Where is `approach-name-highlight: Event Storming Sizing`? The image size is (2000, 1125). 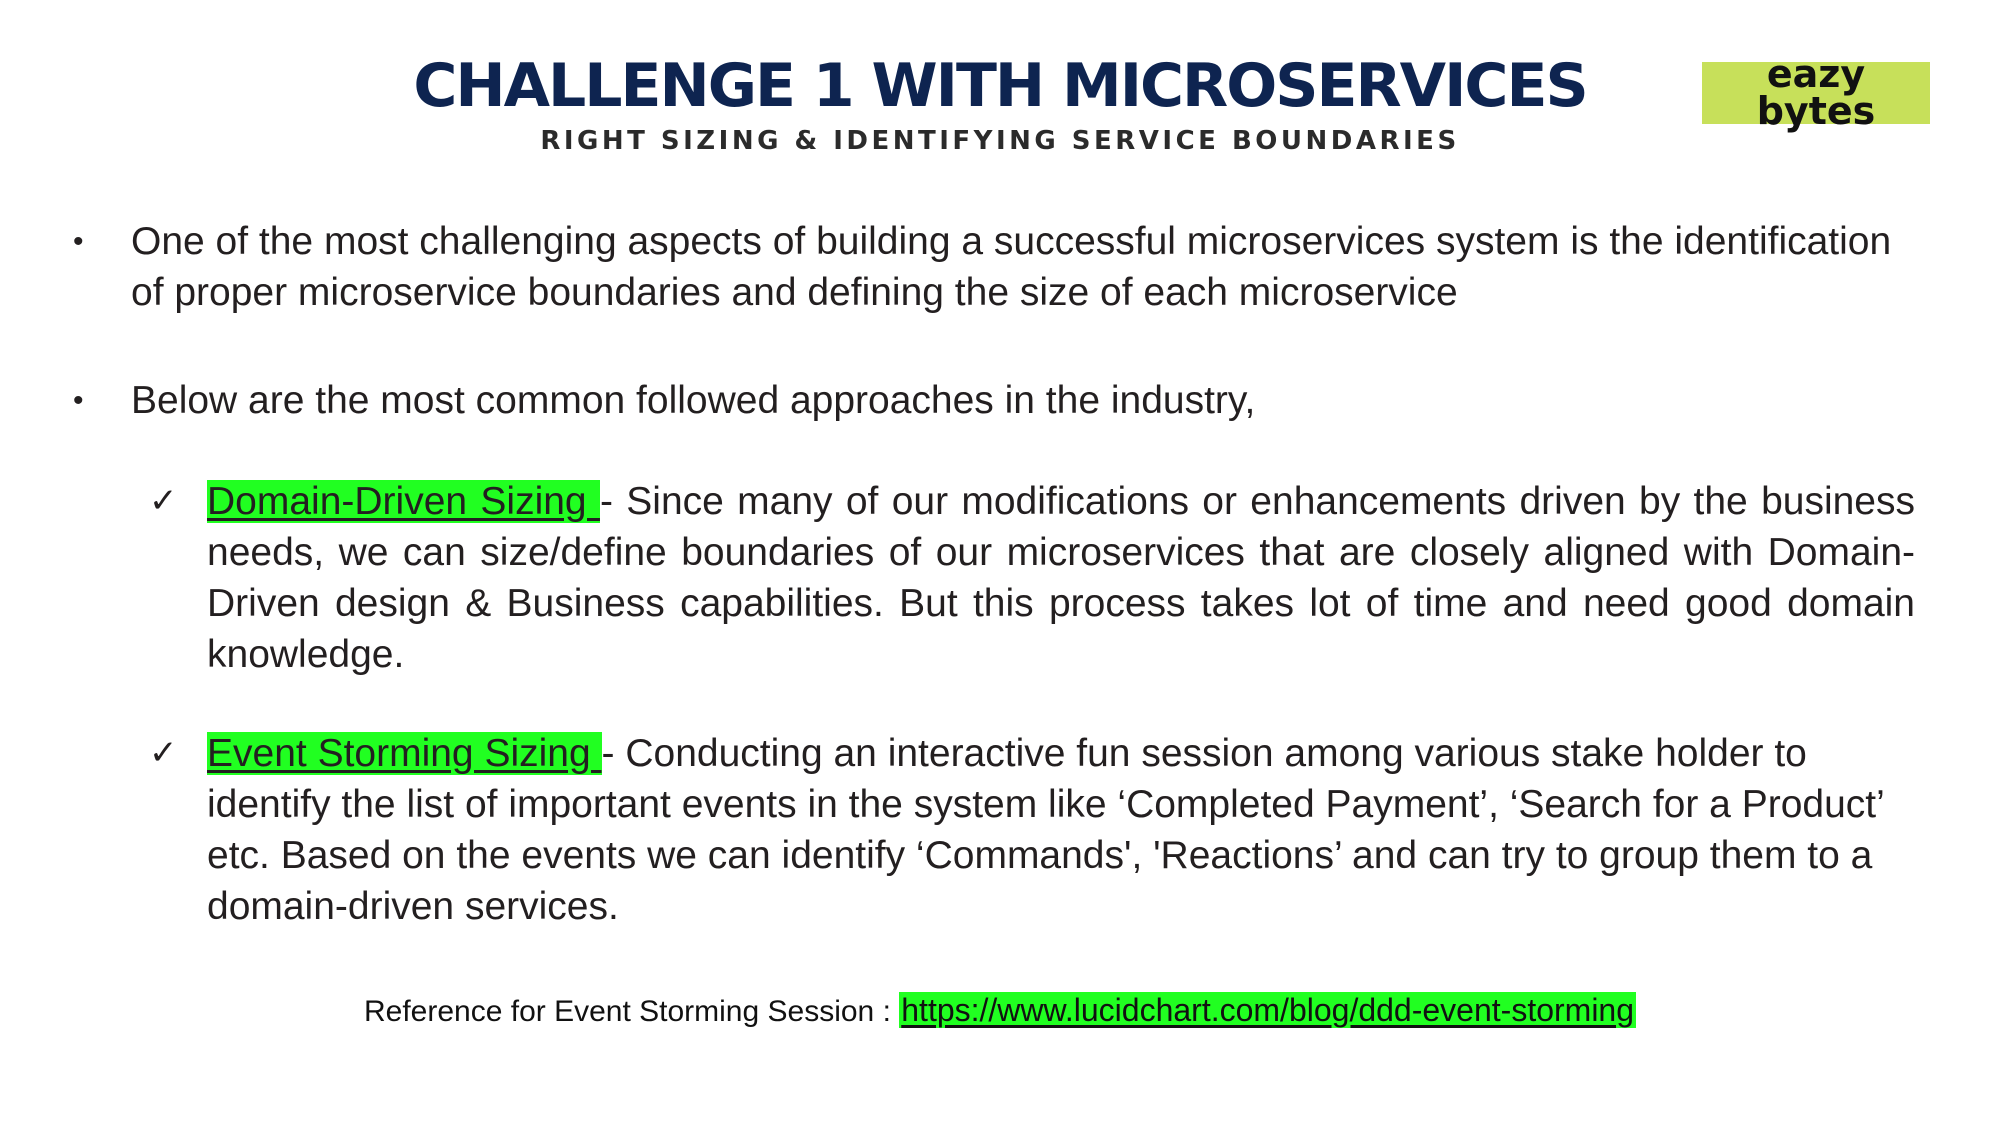 approach-name-highlight: Event Storming Sizing is located at coordinates (404, 753).